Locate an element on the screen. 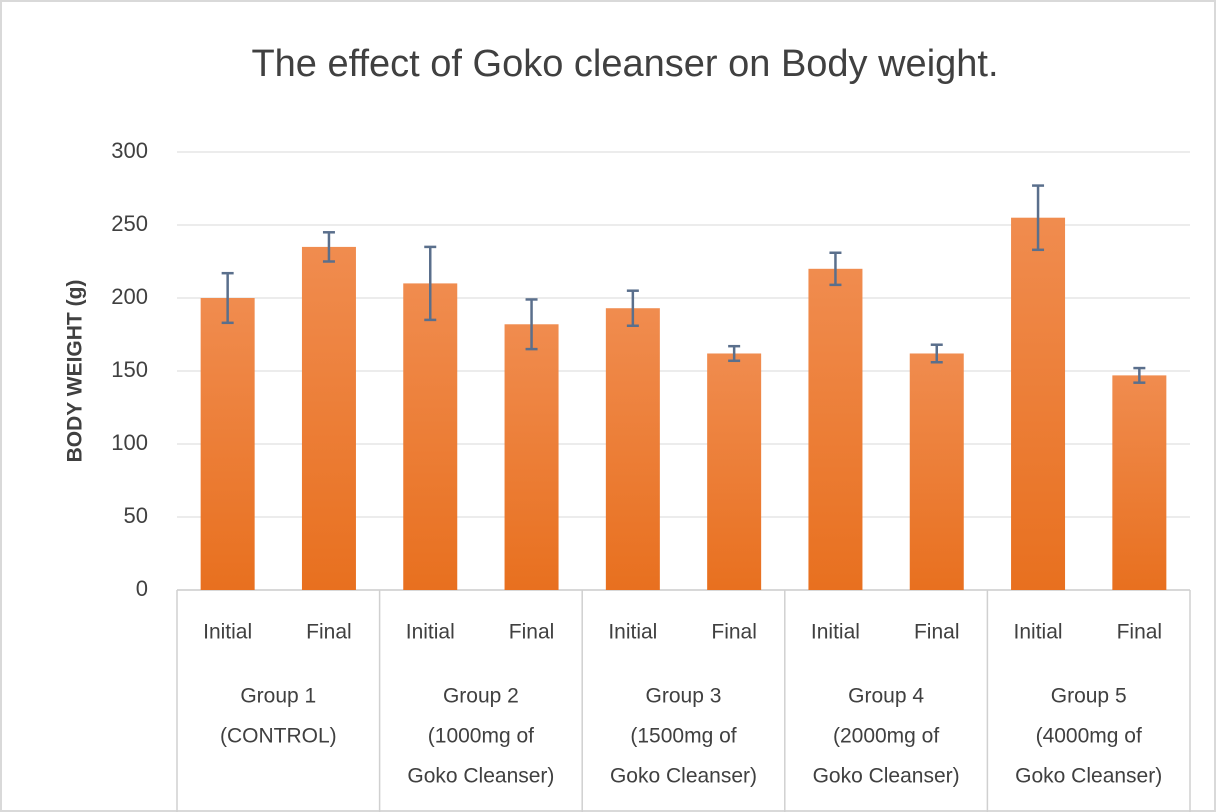  group-label: Group 3 is located at coordinates (684, 696).